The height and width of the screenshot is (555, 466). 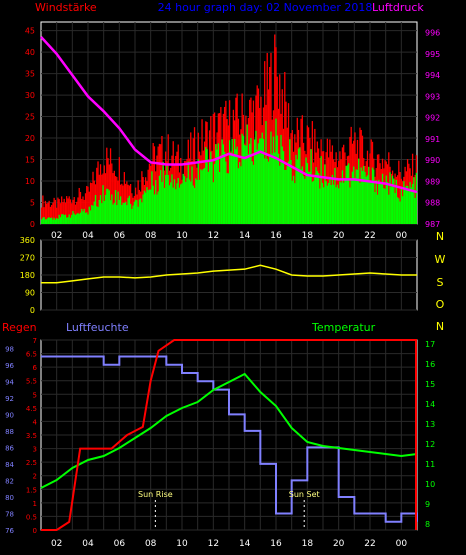 What do you see at coordinates (9, 349) in the screenshot?
I see `humidity-axis-tick: 98` at bounding box center [9, 349].